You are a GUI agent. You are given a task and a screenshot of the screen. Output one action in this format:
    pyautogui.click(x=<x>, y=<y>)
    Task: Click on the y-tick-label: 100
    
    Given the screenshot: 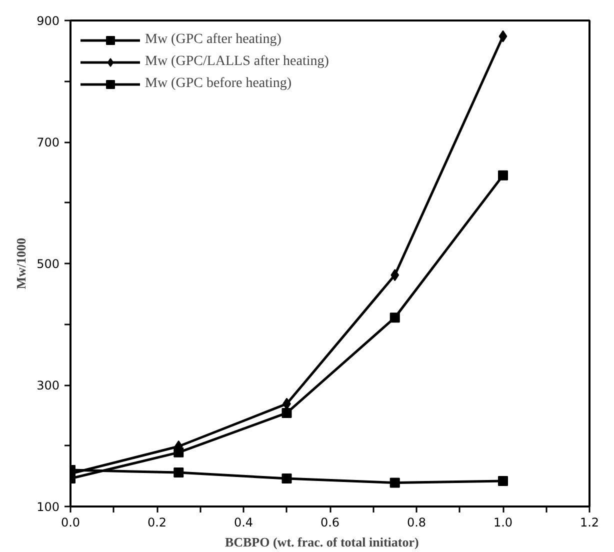 What is the action you would take?
    pyautogui.click(x=48, y=507)
    